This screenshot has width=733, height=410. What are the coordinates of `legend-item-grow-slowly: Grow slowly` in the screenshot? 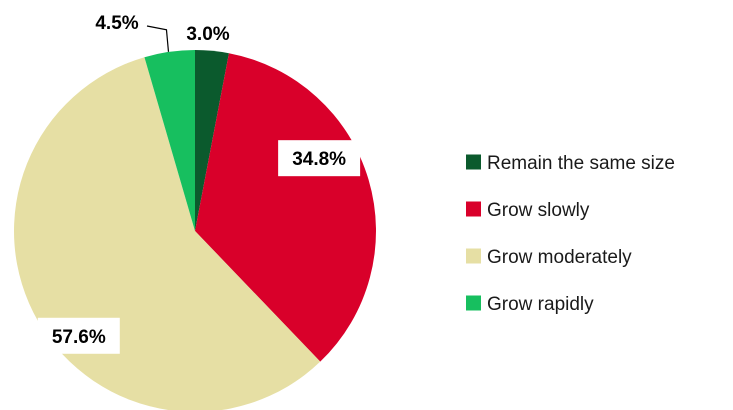 It's located at (528, 210).